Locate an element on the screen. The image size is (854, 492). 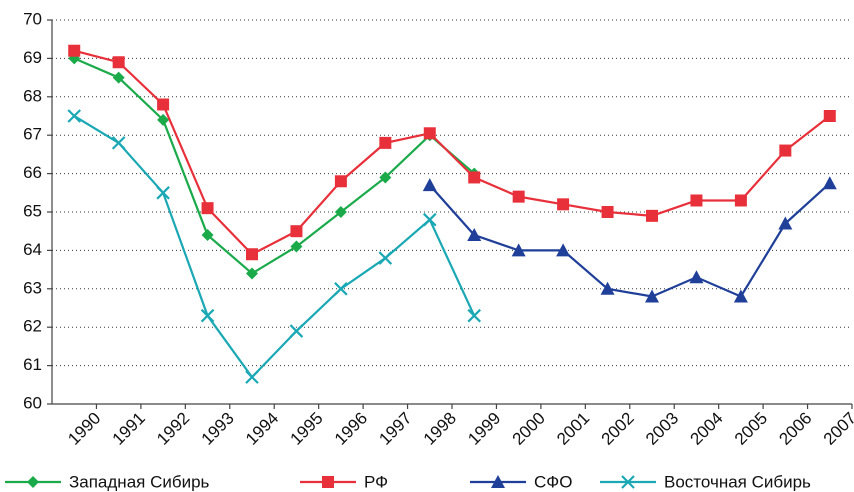
x-tick-label: 1993 is located at coordinates (218, 429).